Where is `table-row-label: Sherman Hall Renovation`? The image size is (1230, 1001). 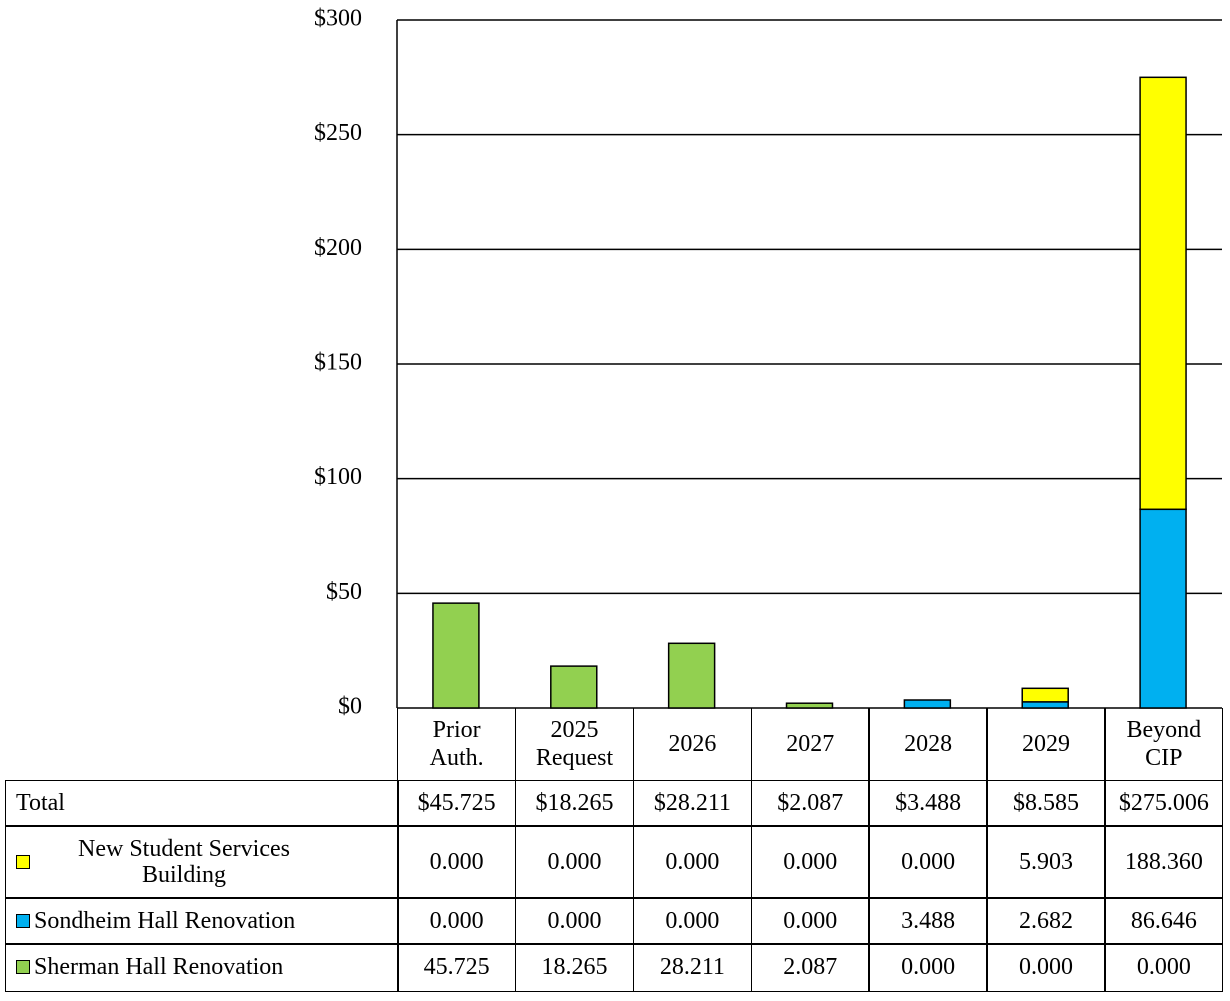 table-row-label: Sherman Hall Renovation is located at coordinates (202, 967).